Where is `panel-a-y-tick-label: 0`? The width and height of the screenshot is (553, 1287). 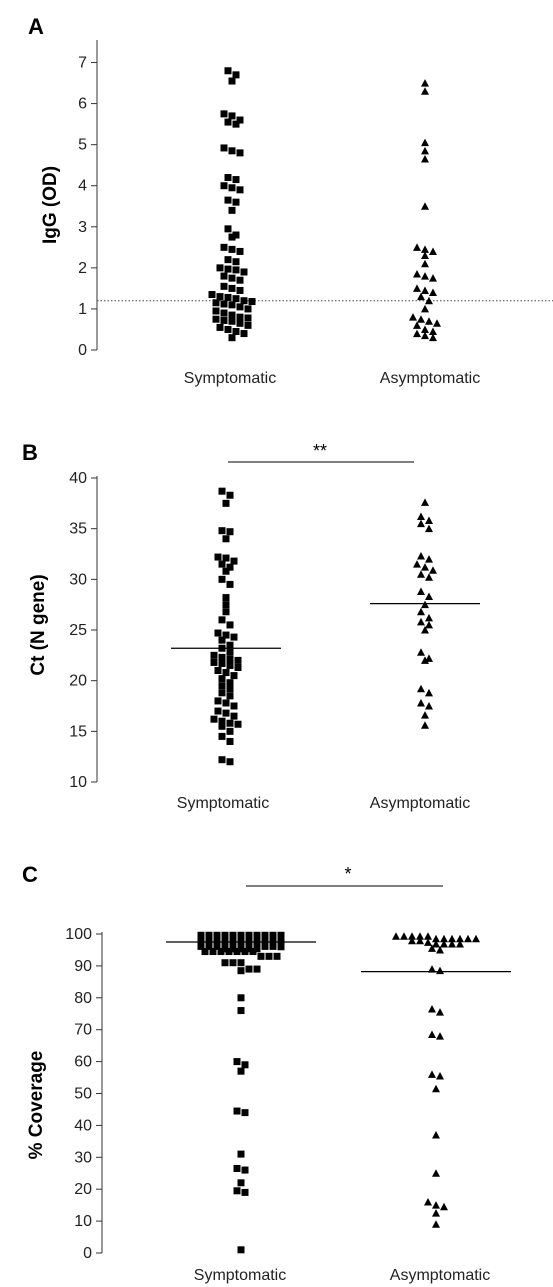
panel-a-y-tick-label: 0 is located at coordinates (82, 350).